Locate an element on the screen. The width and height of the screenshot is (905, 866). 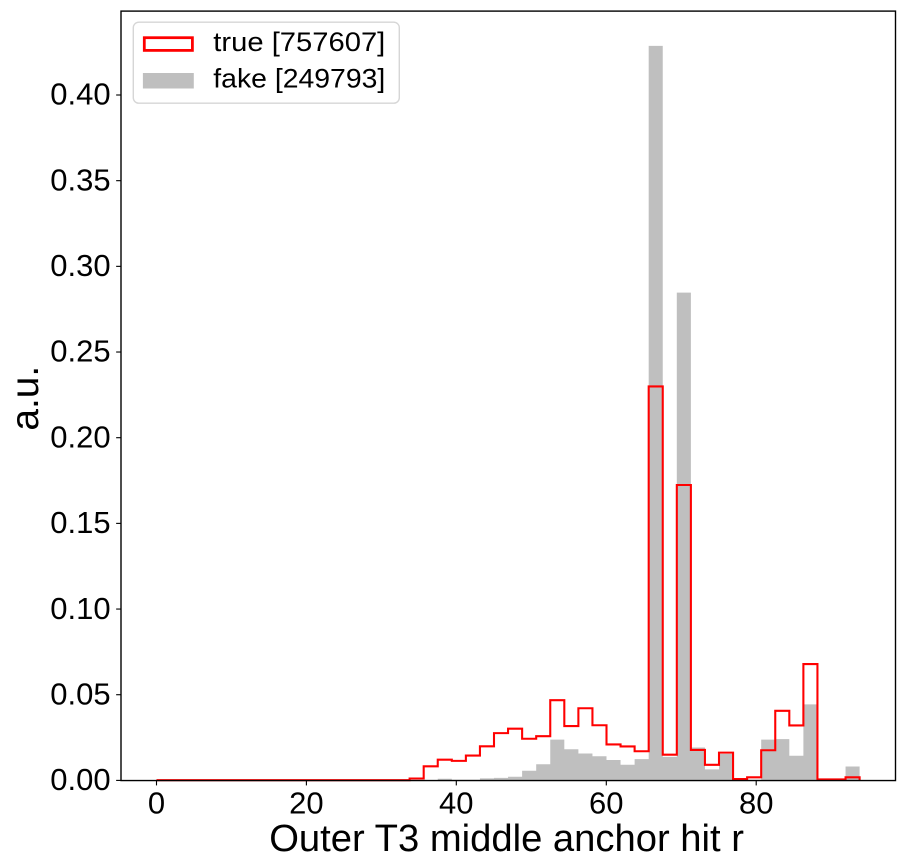
svg-text: 0.15 is located at coordinates (80, 522).